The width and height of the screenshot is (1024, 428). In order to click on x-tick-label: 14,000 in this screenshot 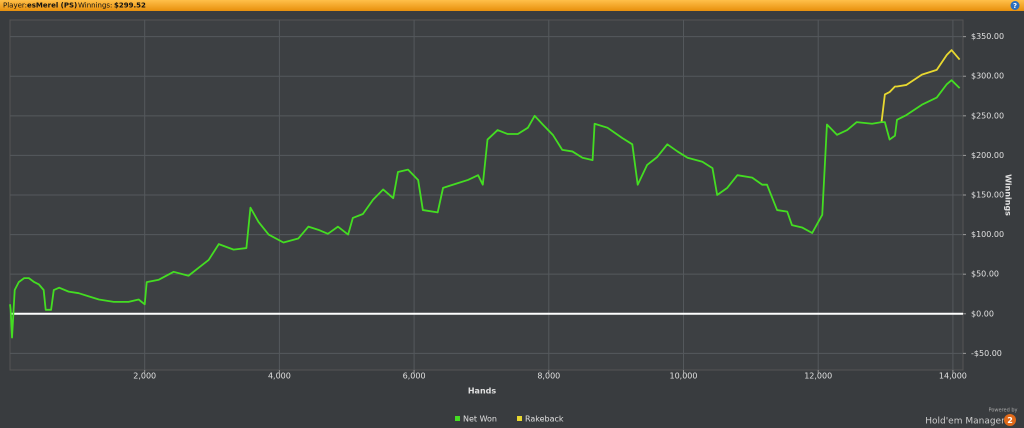, I will do `click(953, 376)`.